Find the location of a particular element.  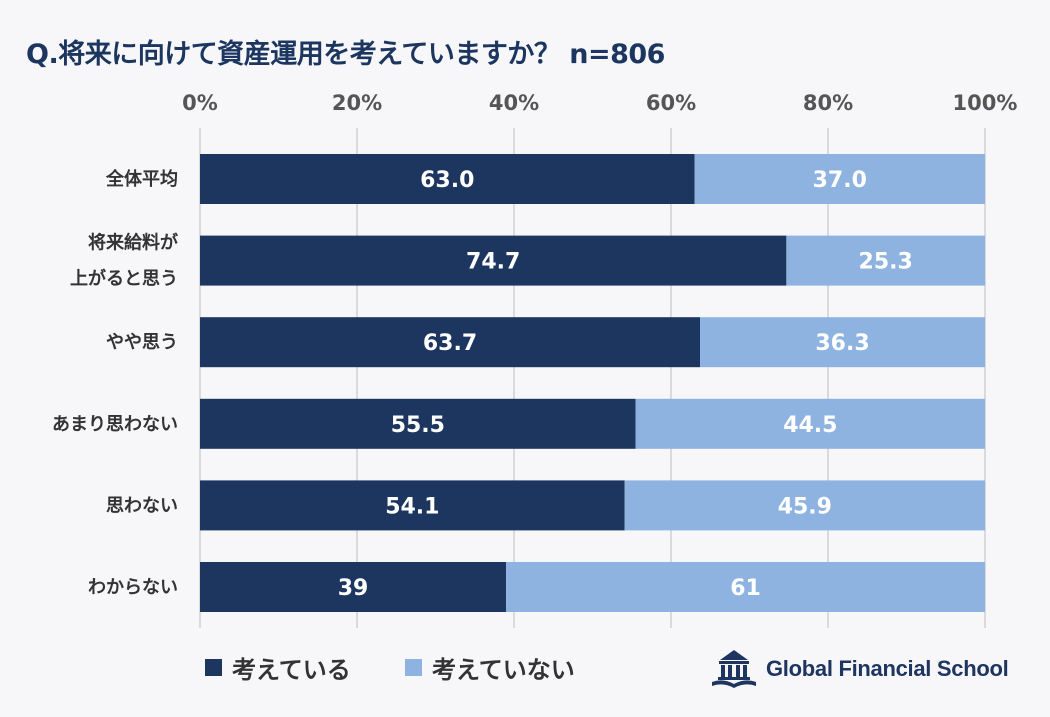

x-tick-label: 0% is located at coordinates (200, 103).